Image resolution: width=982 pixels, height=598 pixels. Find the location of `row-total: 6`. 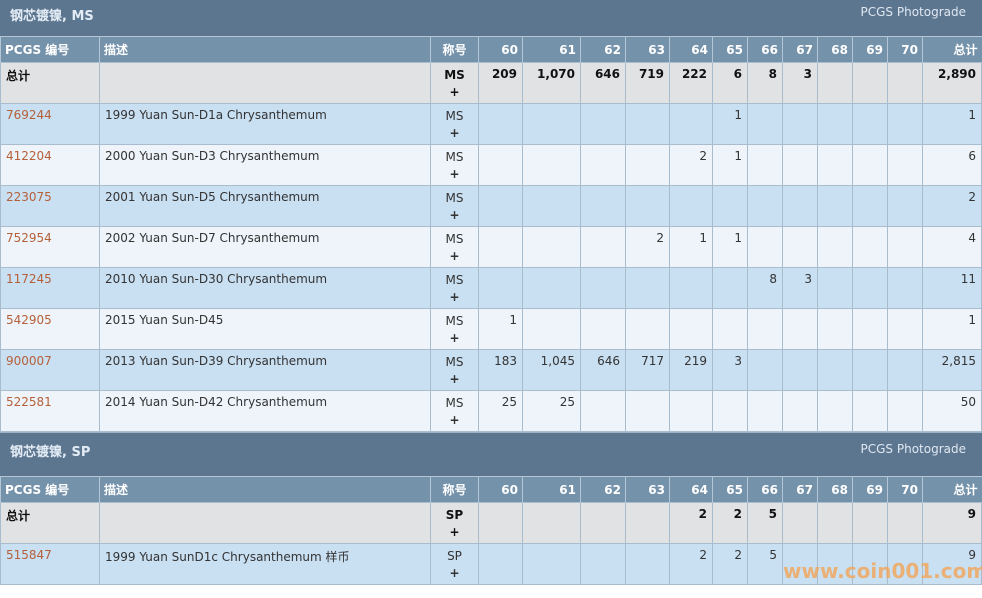

row-total: 6 is located at coordinates (952, 165).